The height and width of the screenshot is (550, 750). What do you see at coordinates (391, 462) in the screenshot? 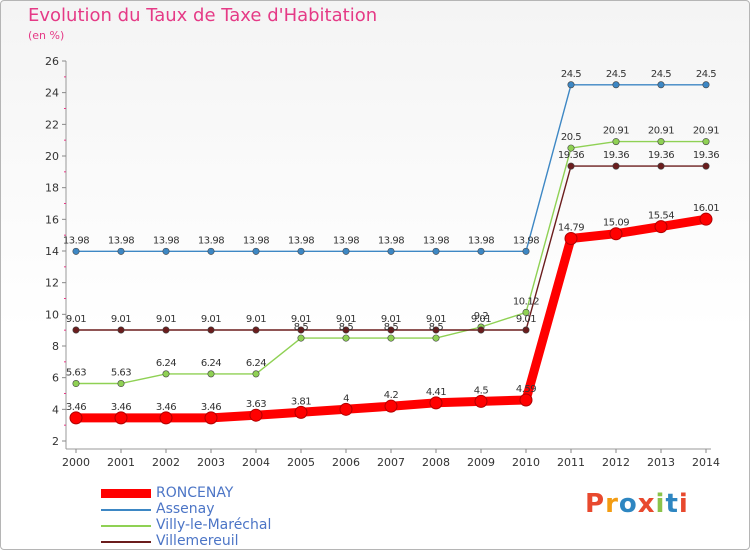
I see `x-tick-label: 2007` at bounding box center [391, 462].